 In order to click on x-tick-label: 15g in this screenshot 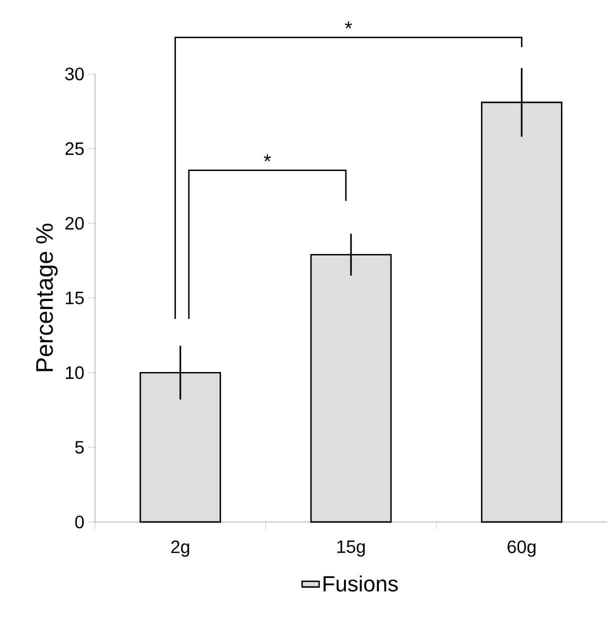, I will do `click(351, 548)`.